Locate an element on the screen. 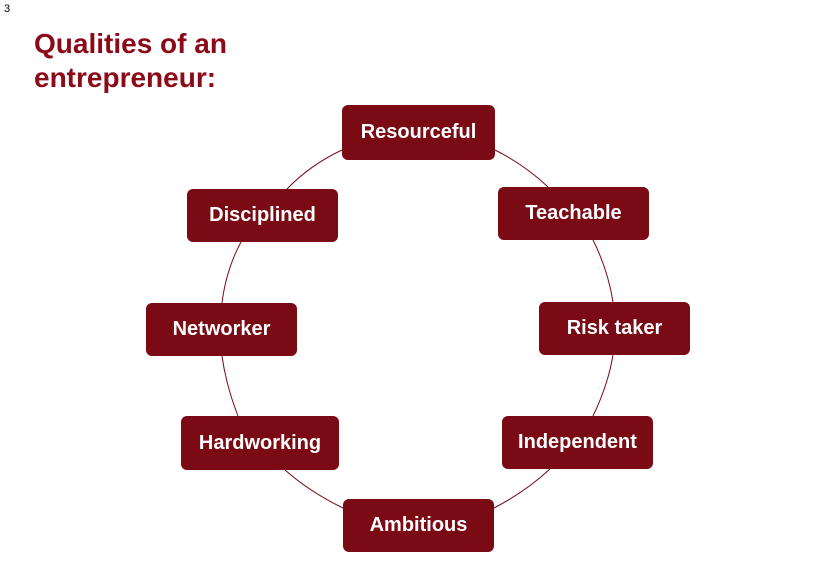 The width and height of the screenshot is (835, 565). connector-risk-taker-independent is located at coordinates (603, 385).